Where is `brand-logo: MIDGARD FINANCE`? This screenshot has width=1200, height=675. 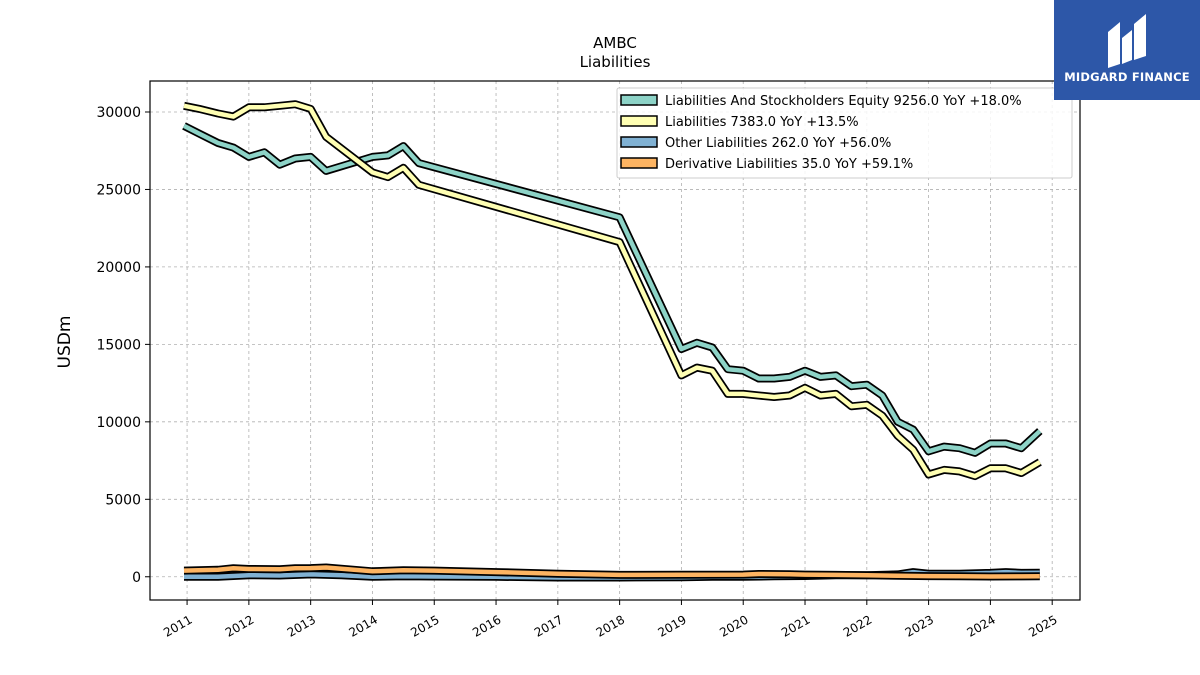
brand-logo: MIDGARD FINANCE is located at coordinates (1127, 50).